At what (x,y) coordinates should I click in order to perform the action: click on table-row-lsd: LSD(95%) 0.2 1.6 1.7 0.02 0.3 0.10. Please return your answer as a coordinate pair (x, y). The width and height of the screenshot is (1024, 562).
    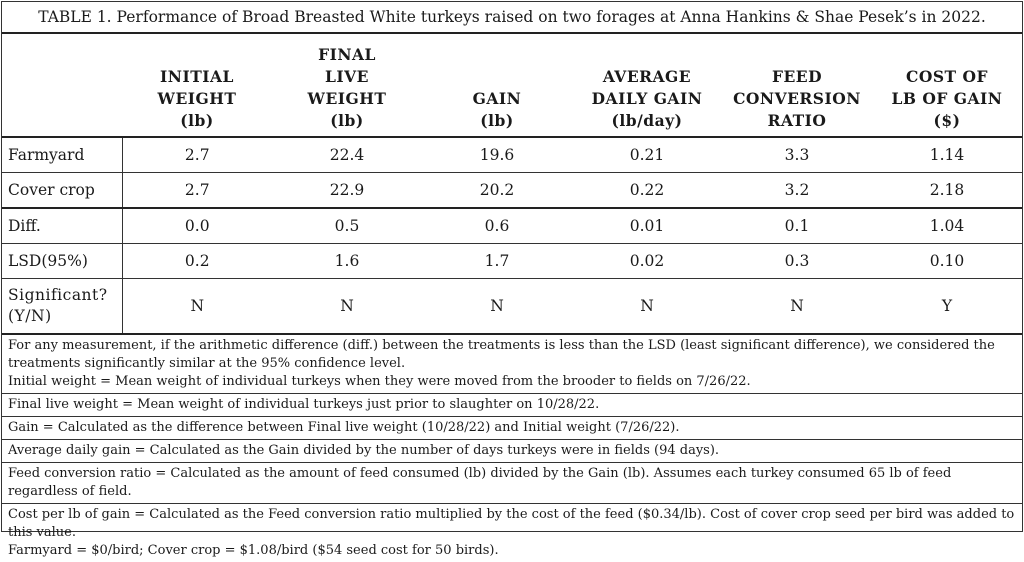
    Looking at the image, I should click on (512, 261).